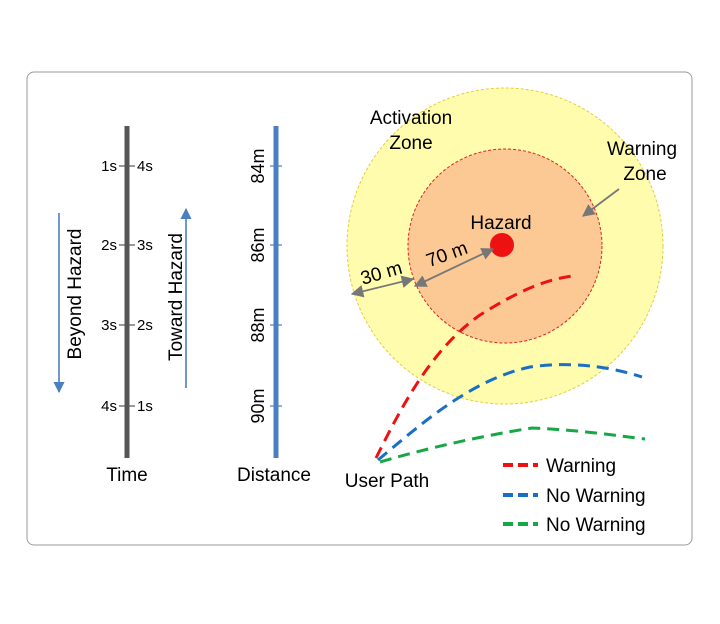  I want to click on warning-zone-pointer, so click(600, 202).